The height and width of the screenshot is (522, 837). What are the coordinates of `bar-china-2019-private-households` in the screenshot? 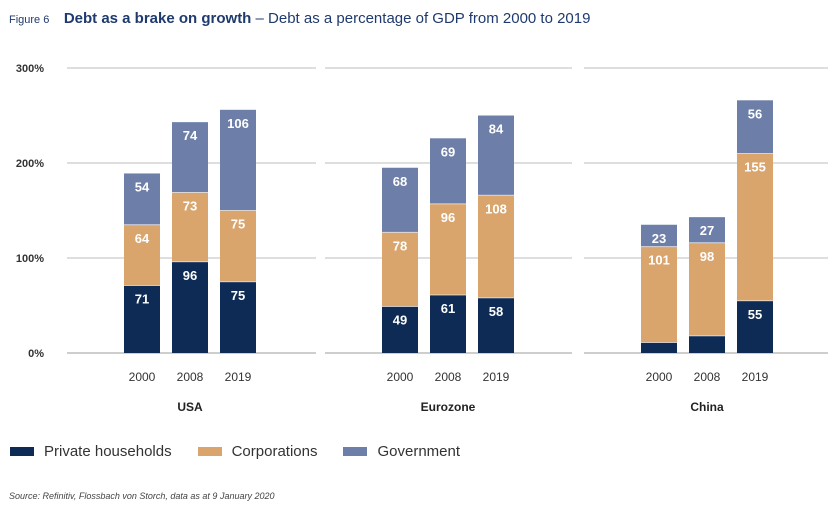 It's located at (755, 326).